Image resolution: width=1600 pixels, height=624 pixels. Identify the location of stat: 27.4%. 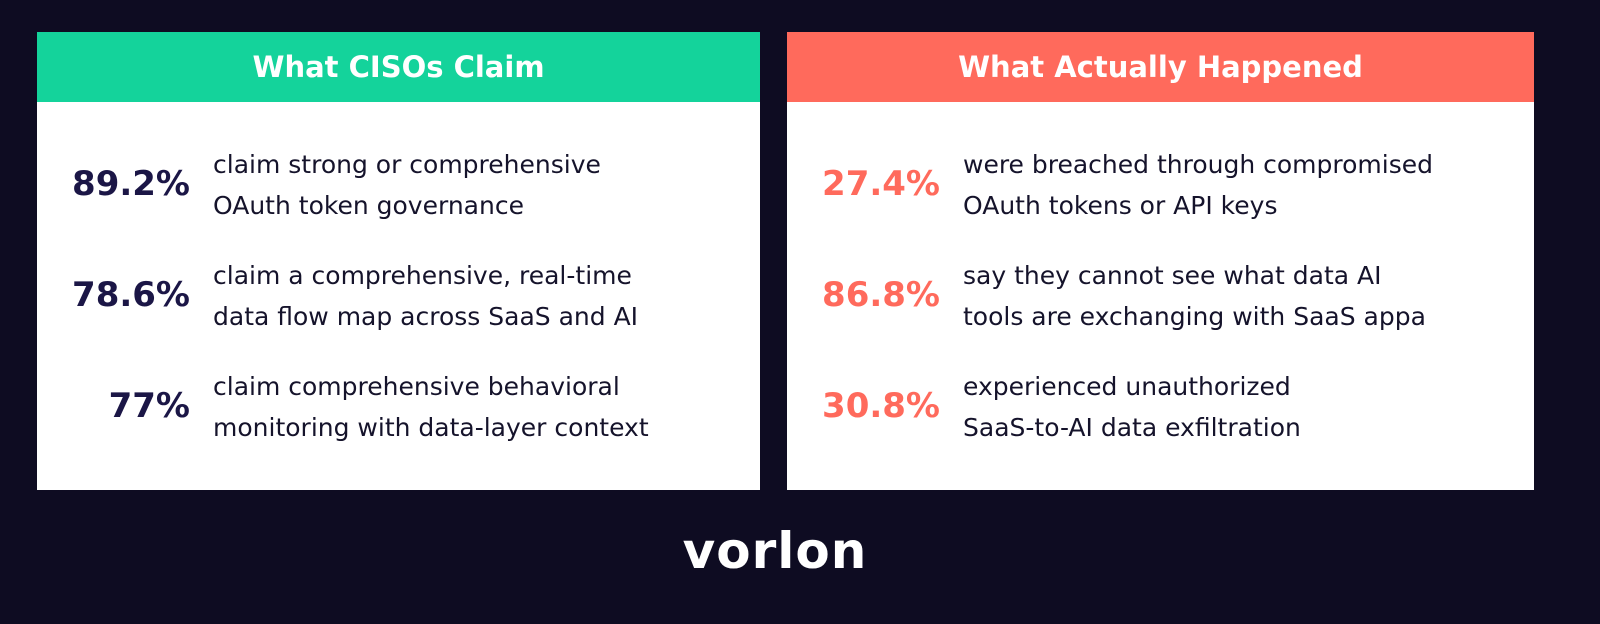
(881, 184).